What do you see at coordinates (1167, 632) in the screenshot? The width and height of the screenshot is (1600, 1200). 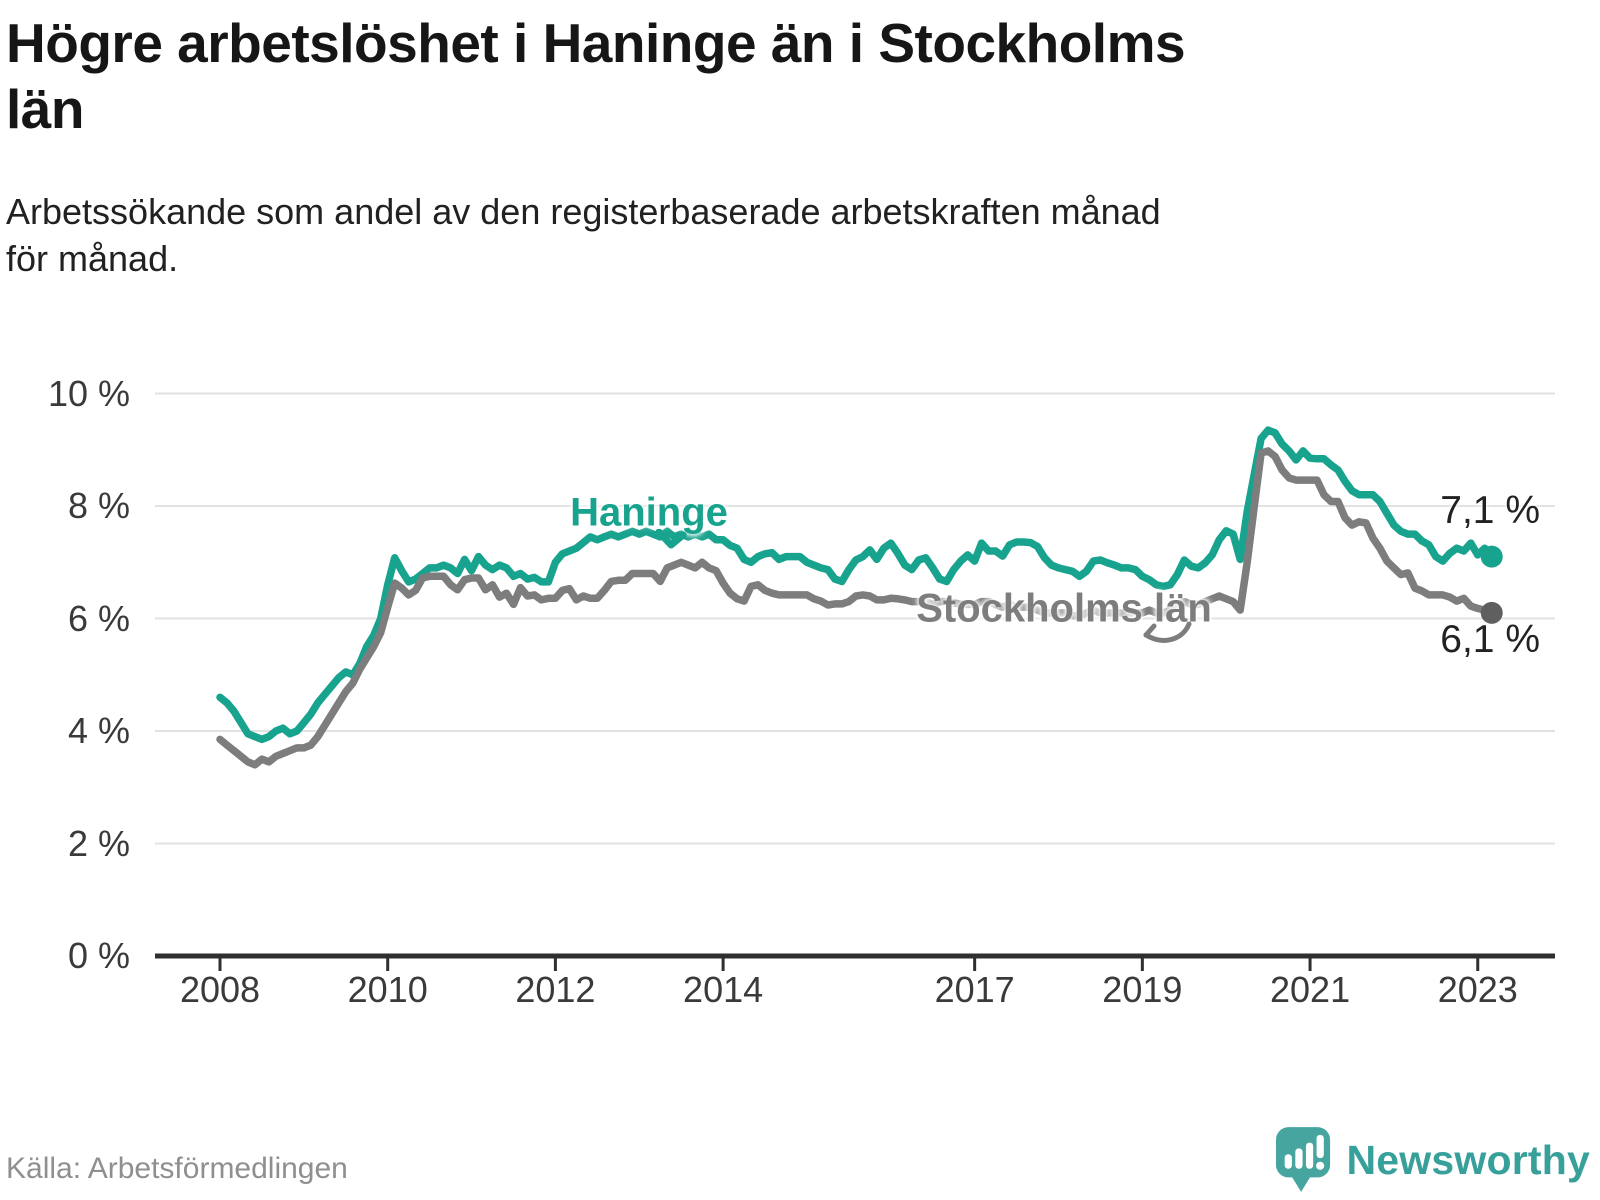 I see `stockholm-curved-arrow-icon` at bounding box center [1167, 632].